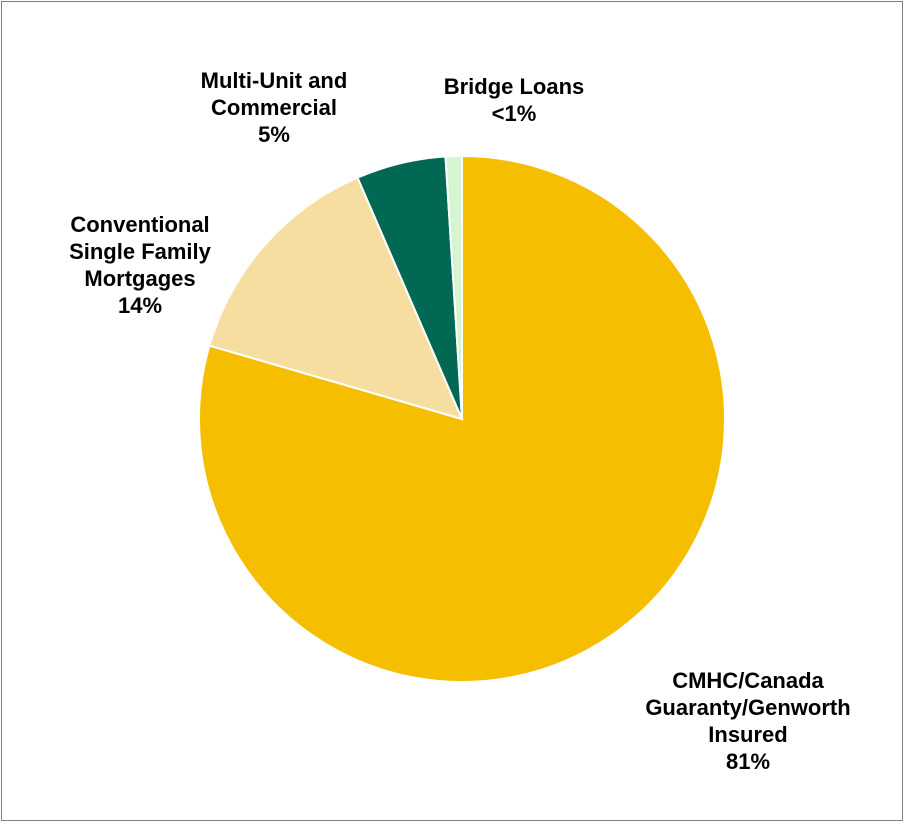  I want to click on slice-label-line: Commercial, so click(274, 107).